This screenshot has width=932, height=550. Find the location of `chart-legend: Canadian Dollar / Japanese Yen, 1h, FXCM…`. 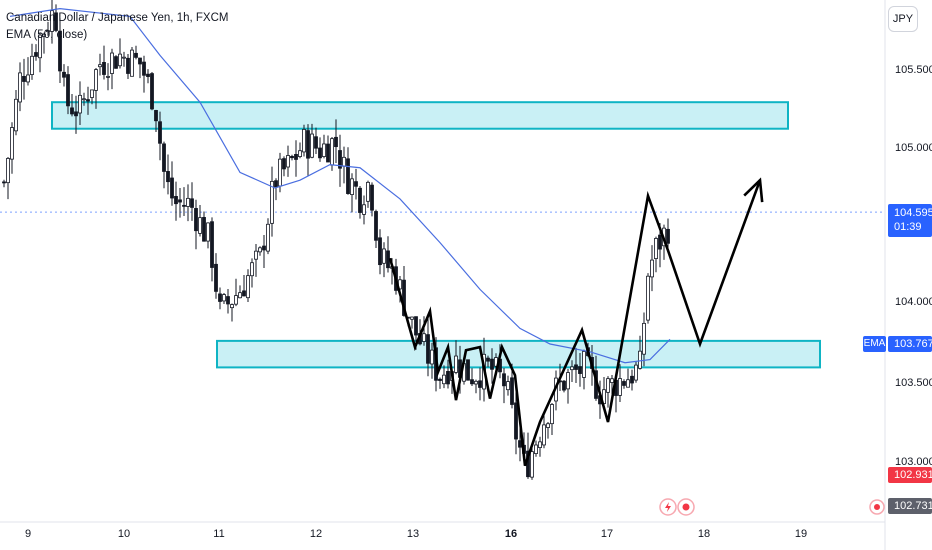

chart-legend: Canadian Dollar / Japanese Yen, 1h, FXCM… is located at coordinates (117, 27).